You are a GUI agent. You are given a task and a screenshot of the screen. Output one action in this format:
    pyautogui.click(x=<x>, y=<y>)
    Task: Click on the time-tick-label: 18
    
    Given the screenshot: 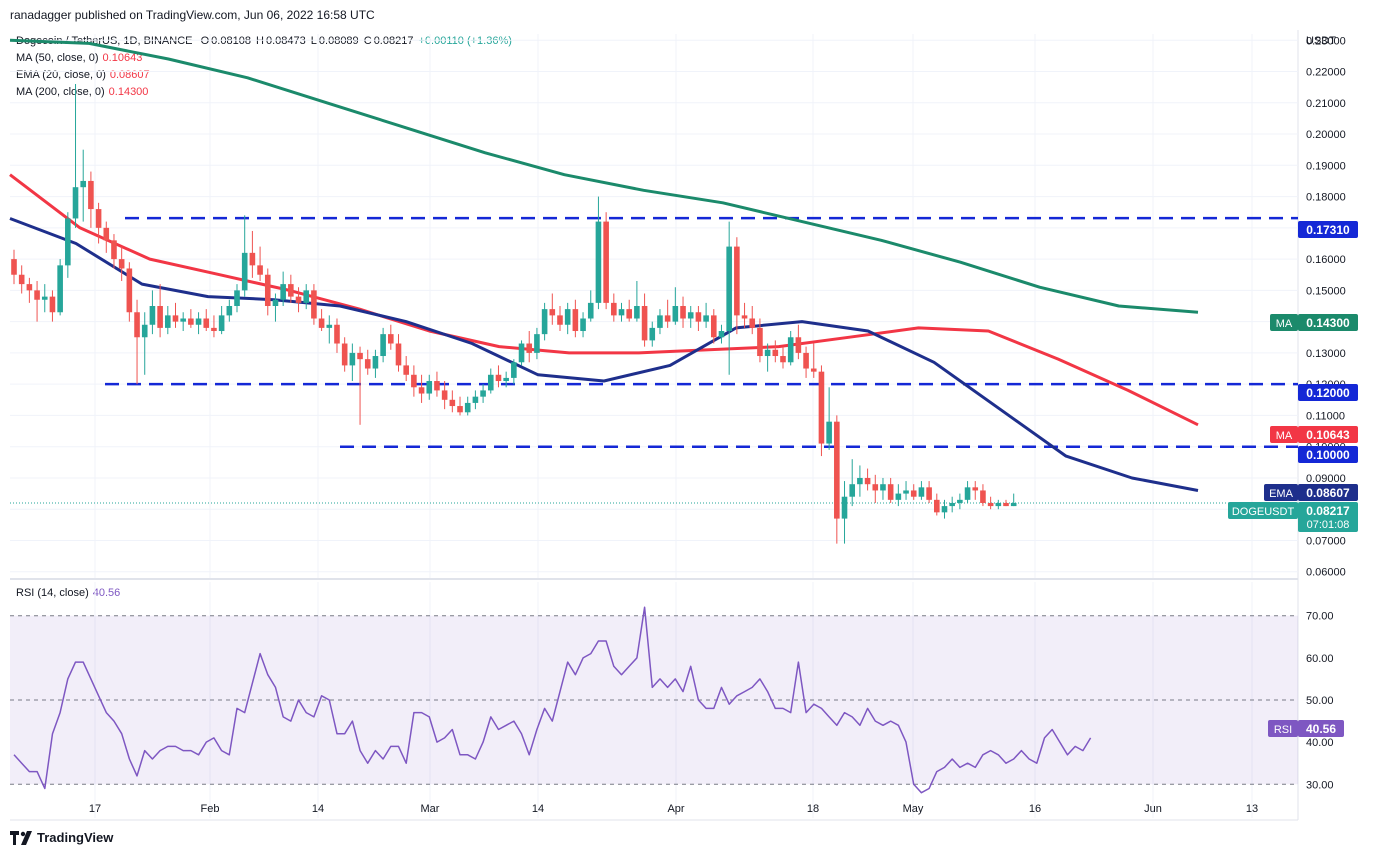 What is the action you would take?
    pyautogui.click(x=813, y=809)
    